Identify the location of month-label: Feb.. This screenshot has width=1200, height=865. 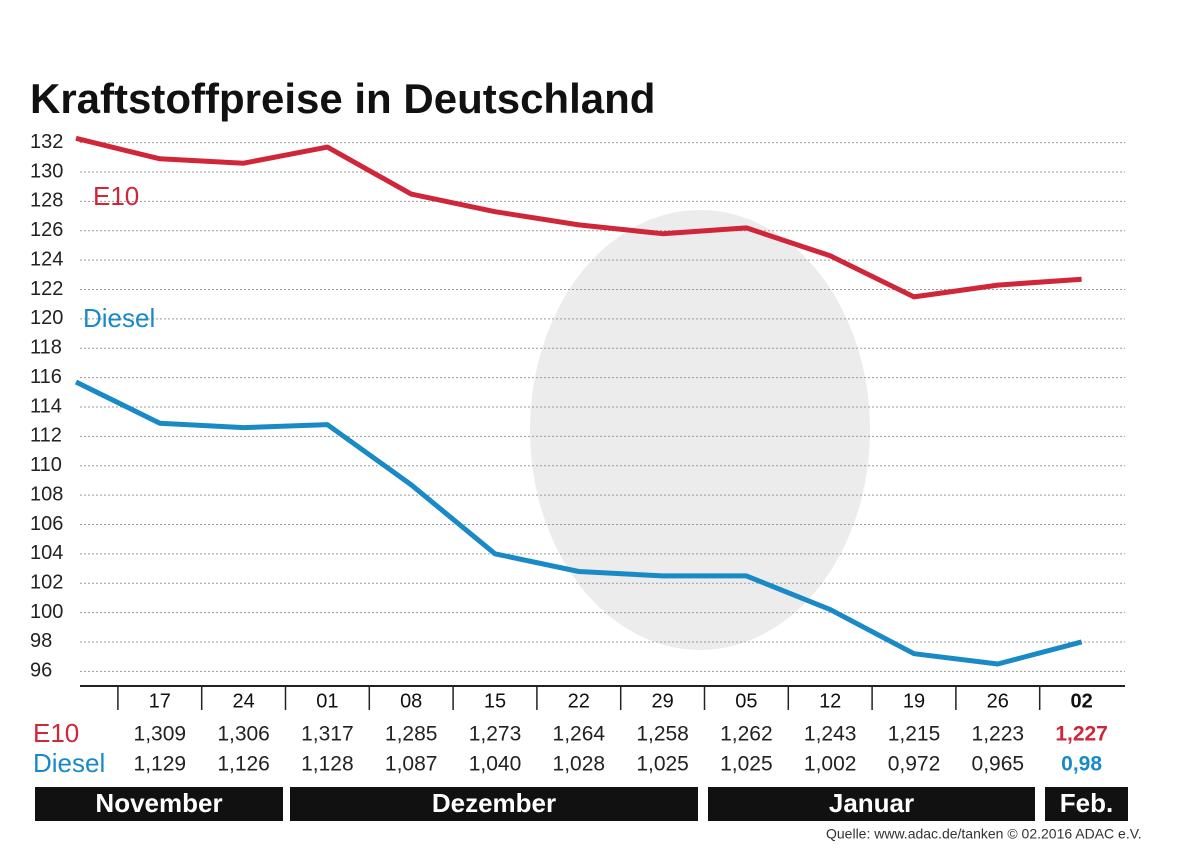
(1086, 803).